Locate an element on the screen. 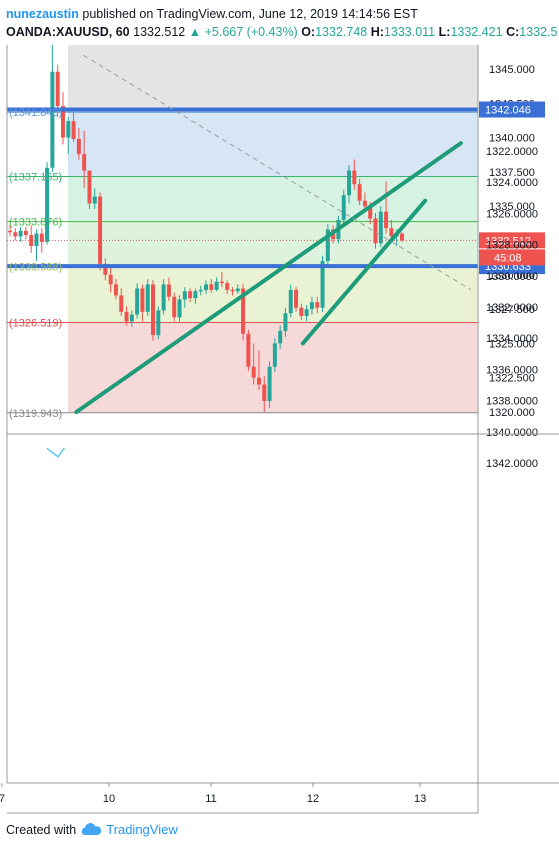  ma-tick-label: 1330.0000 is located at coordinates (512, 277).